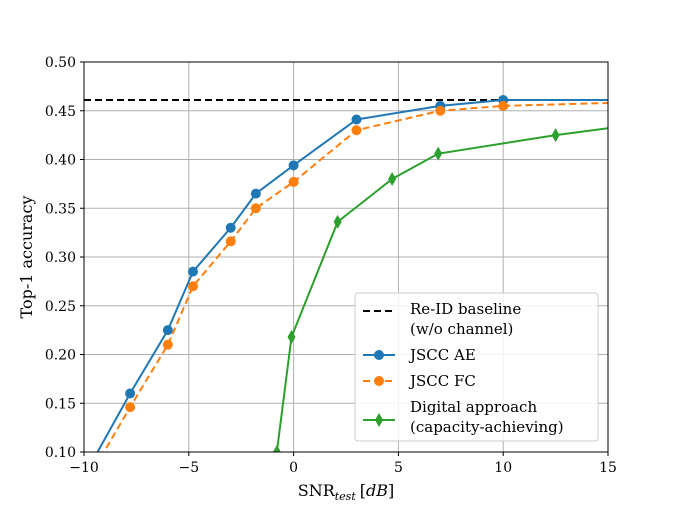  Describe the element at coordinates (293, 468) in the screenshot. I see `x-tick-label: 0` at that location.